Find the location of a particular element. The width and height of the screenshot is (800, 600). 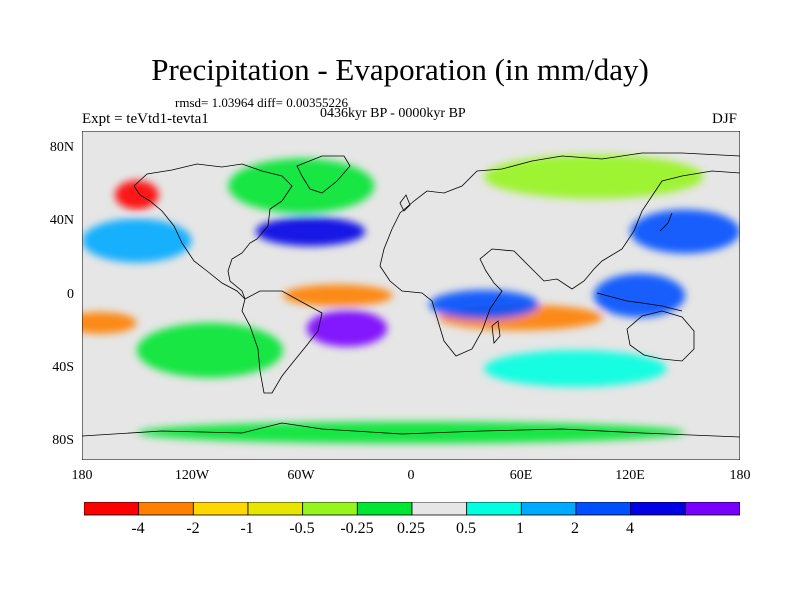

colorbar-label: -0.5 is located at coordinates (302, 528).